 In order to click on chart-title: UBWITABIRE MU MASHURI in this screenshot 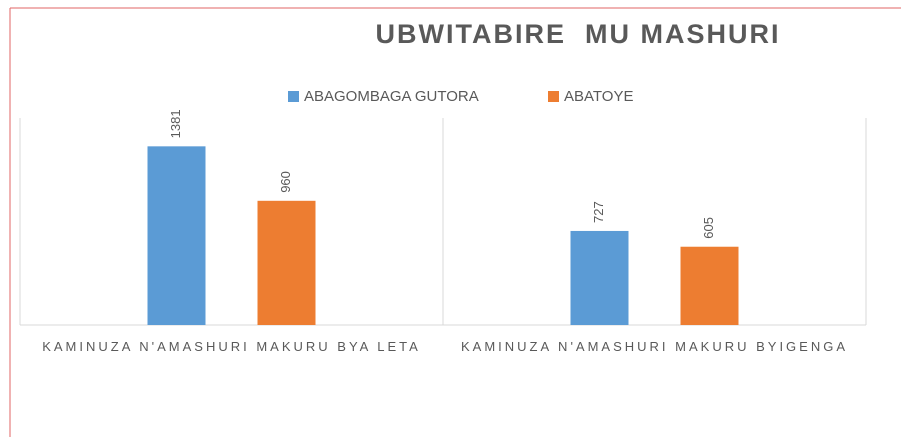, I will do `click(578, 34)`.